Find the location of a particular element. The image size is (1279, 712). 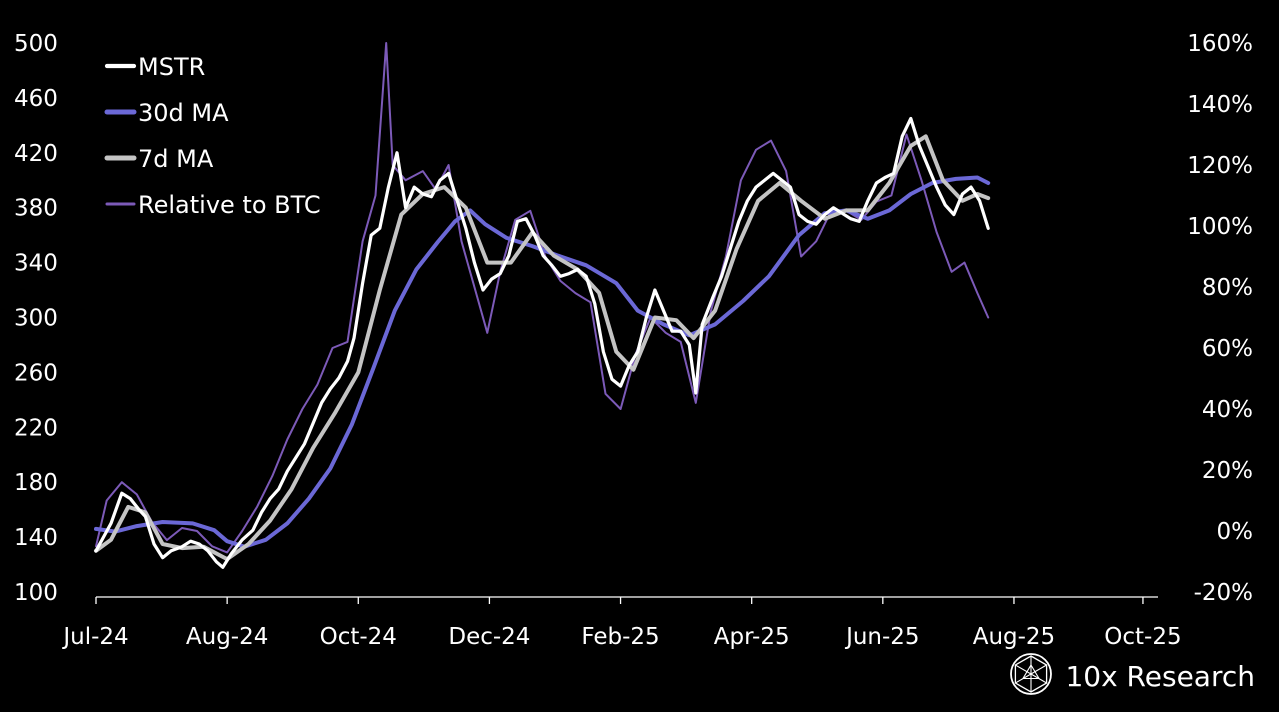

y-tick-label: 100 is located at coordinates (36, 593).